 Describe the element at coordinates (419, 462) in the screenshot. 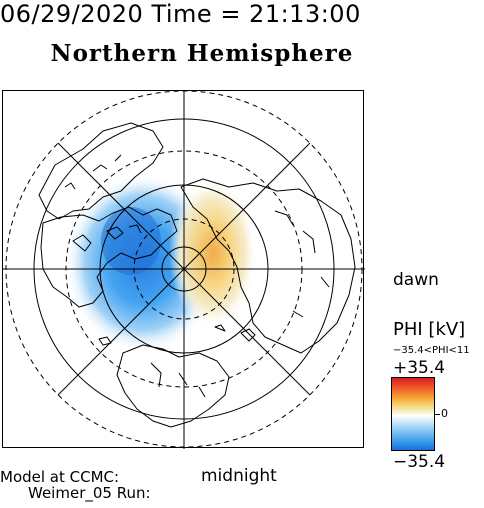

I see `colorbar-min-label: −35.4` at that location.